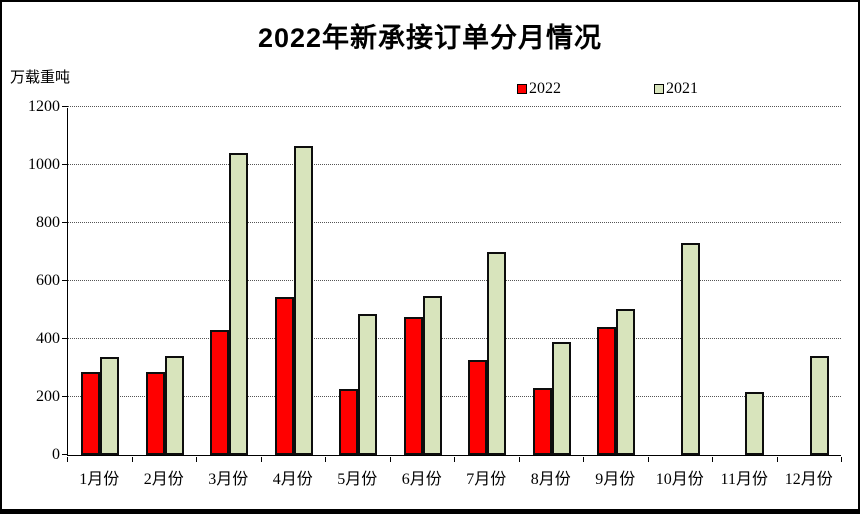 This screenshot has height=514, width=860. I want to click on bar-group-5月份, so click(358, 281).